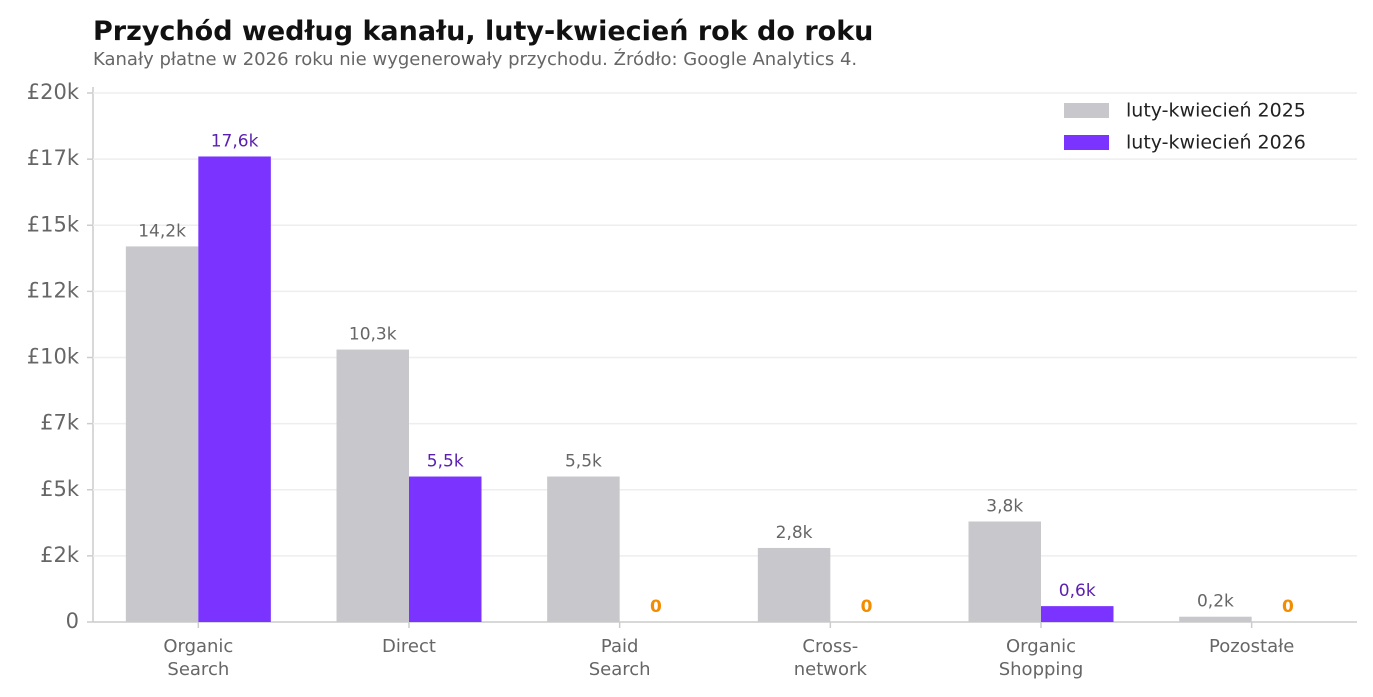 This screenshot has width=1373, height=697. What do you see at coordinates (235, 141) in the screenshot?
I see `value-label: 17,6k` at bounding box center [235, 141].